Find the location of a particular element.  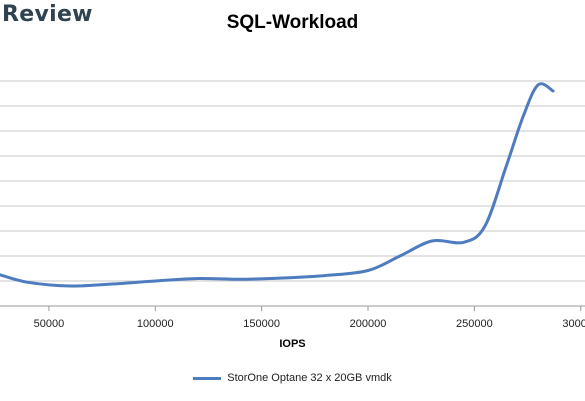

x-tick-label: 250000 is located at coordinates (474, 324).